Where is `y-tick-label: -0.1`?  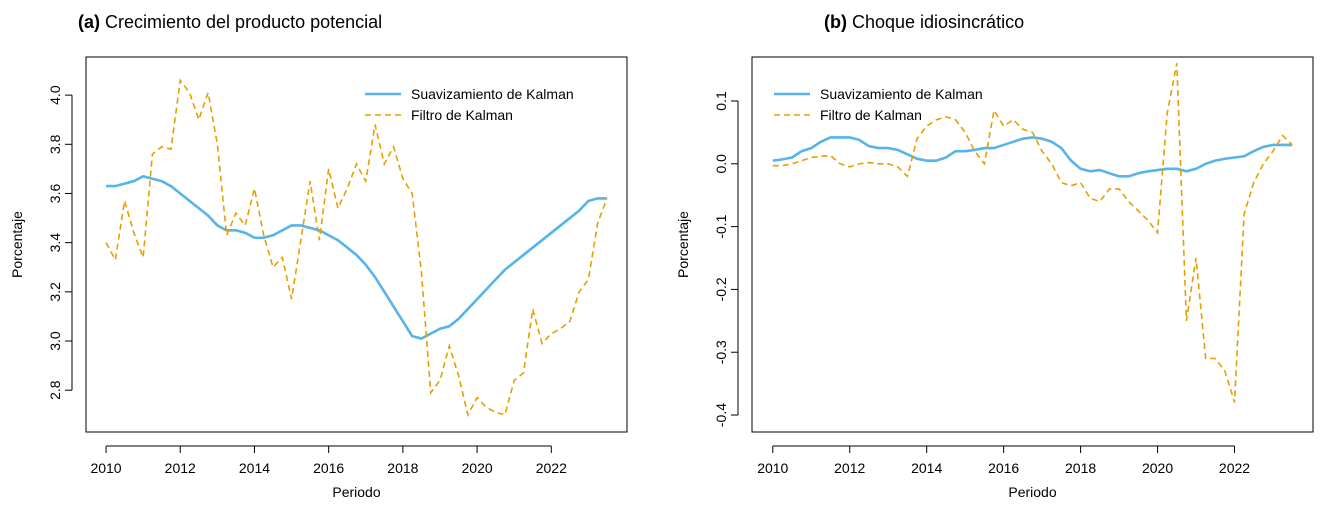 y-tick-label: -0.1 is located at coordinates (721, 226).